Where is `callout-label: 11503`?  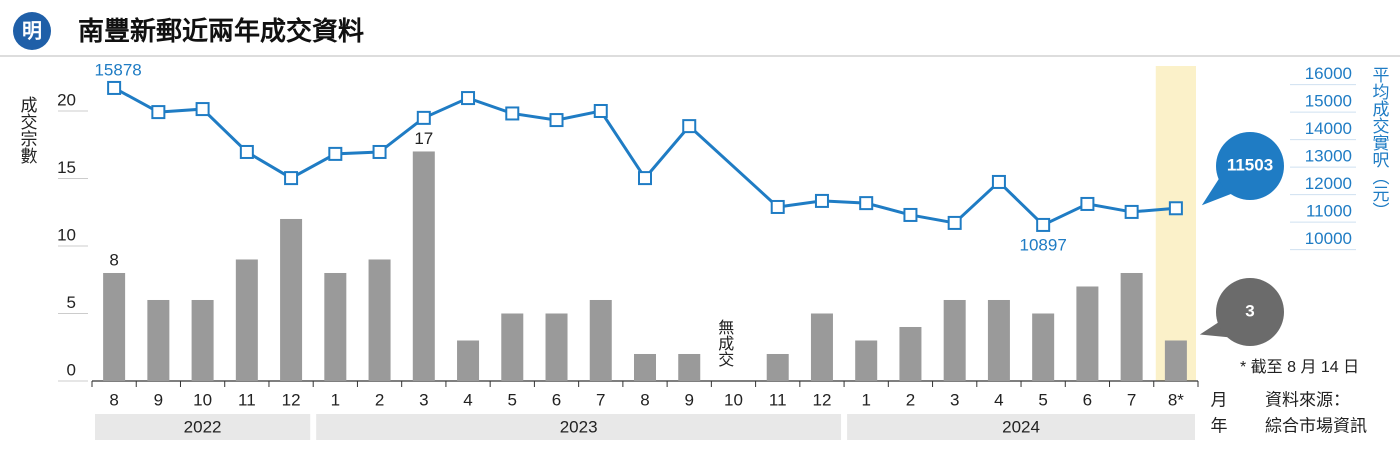 callout-label: 11503 is located at coordinates (1250, 164).